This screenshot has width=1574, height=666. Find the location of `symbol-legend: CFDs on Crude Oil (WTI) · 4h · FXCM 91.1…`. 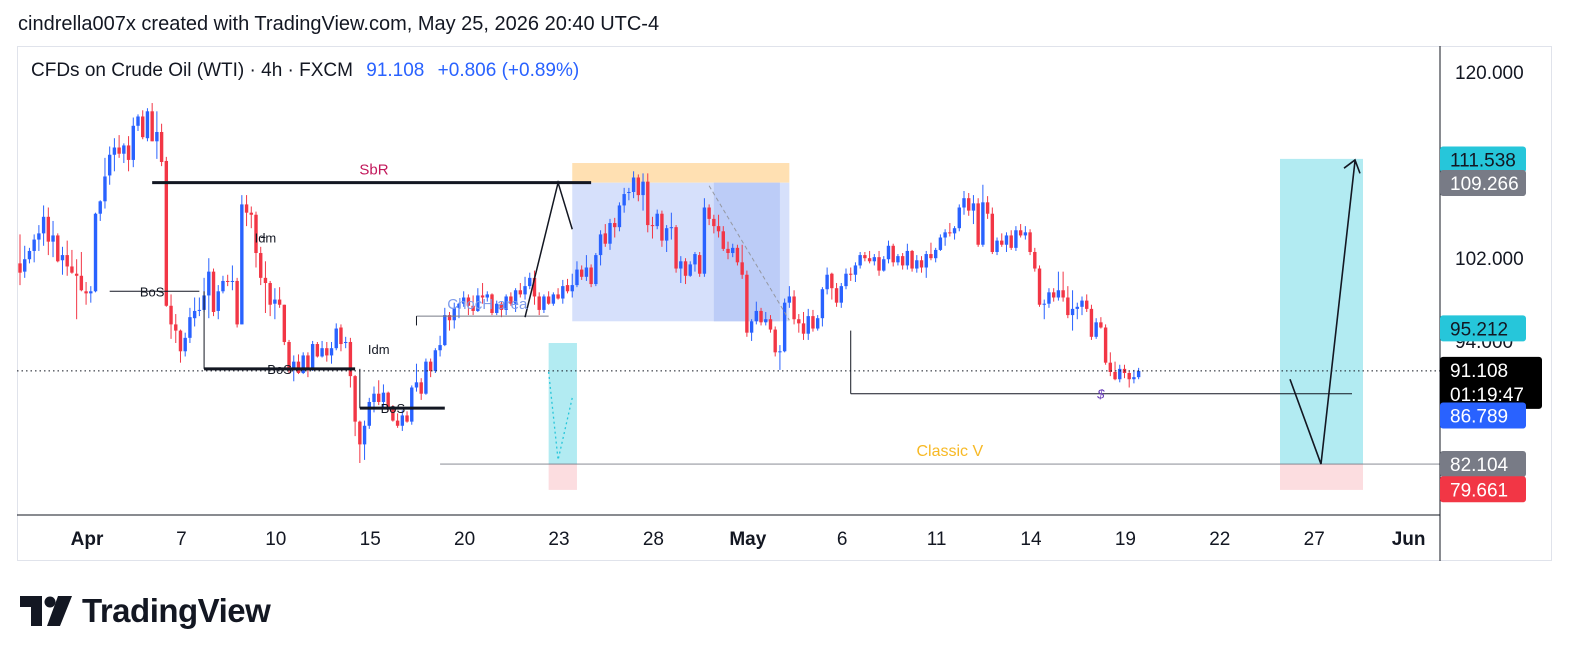

symbol-legend: CFDs on Crude Oil (WTI) · 4h · FXCM 91.1… is located at coordinates (305, 71).